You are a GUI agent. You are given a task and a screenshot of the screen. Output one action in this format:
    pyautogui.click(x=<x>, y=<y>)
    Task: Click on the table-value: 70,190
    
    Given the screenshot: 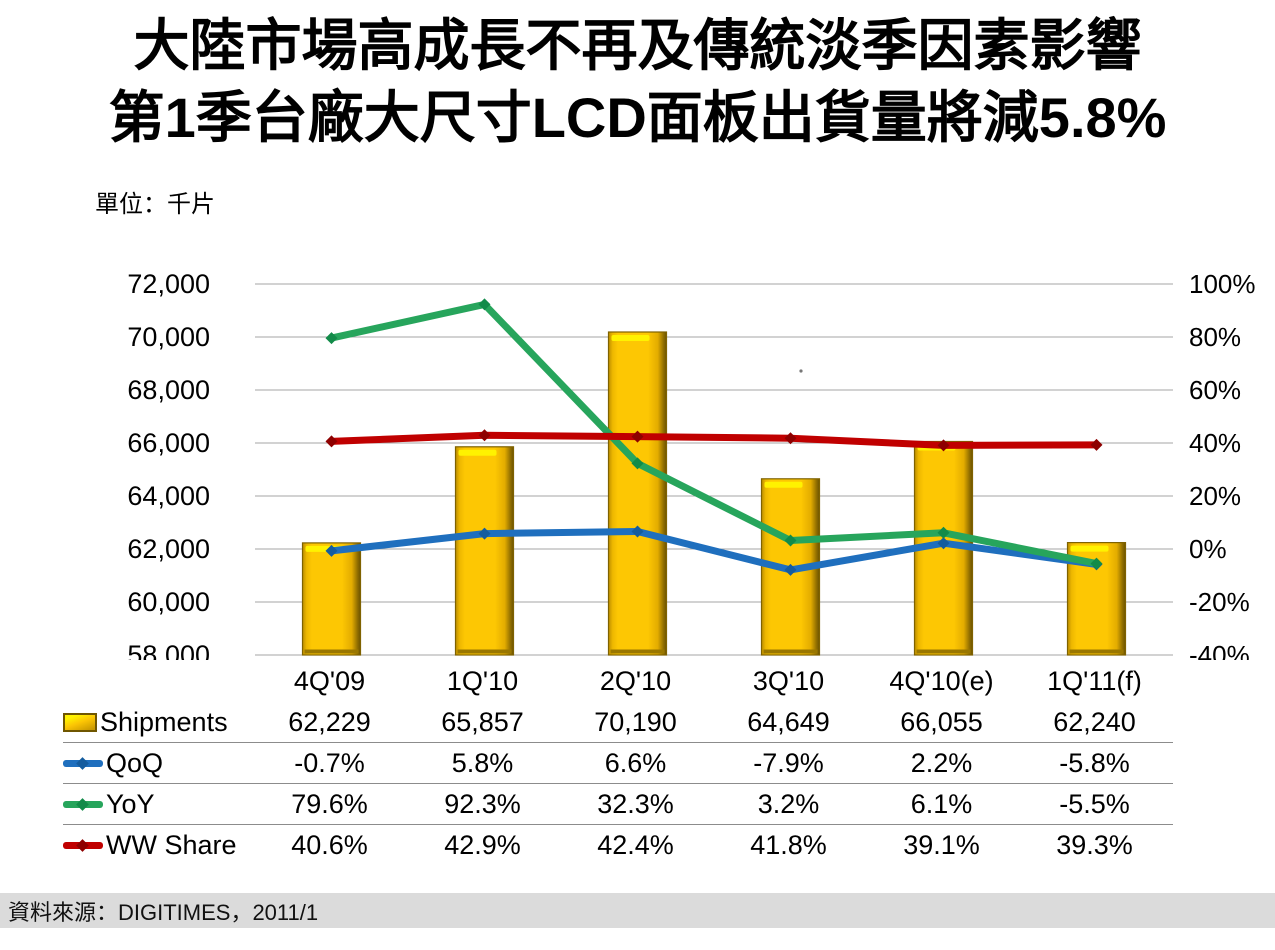 What is the action you would take?
    pyautogui.click(x=635, y=721)
    